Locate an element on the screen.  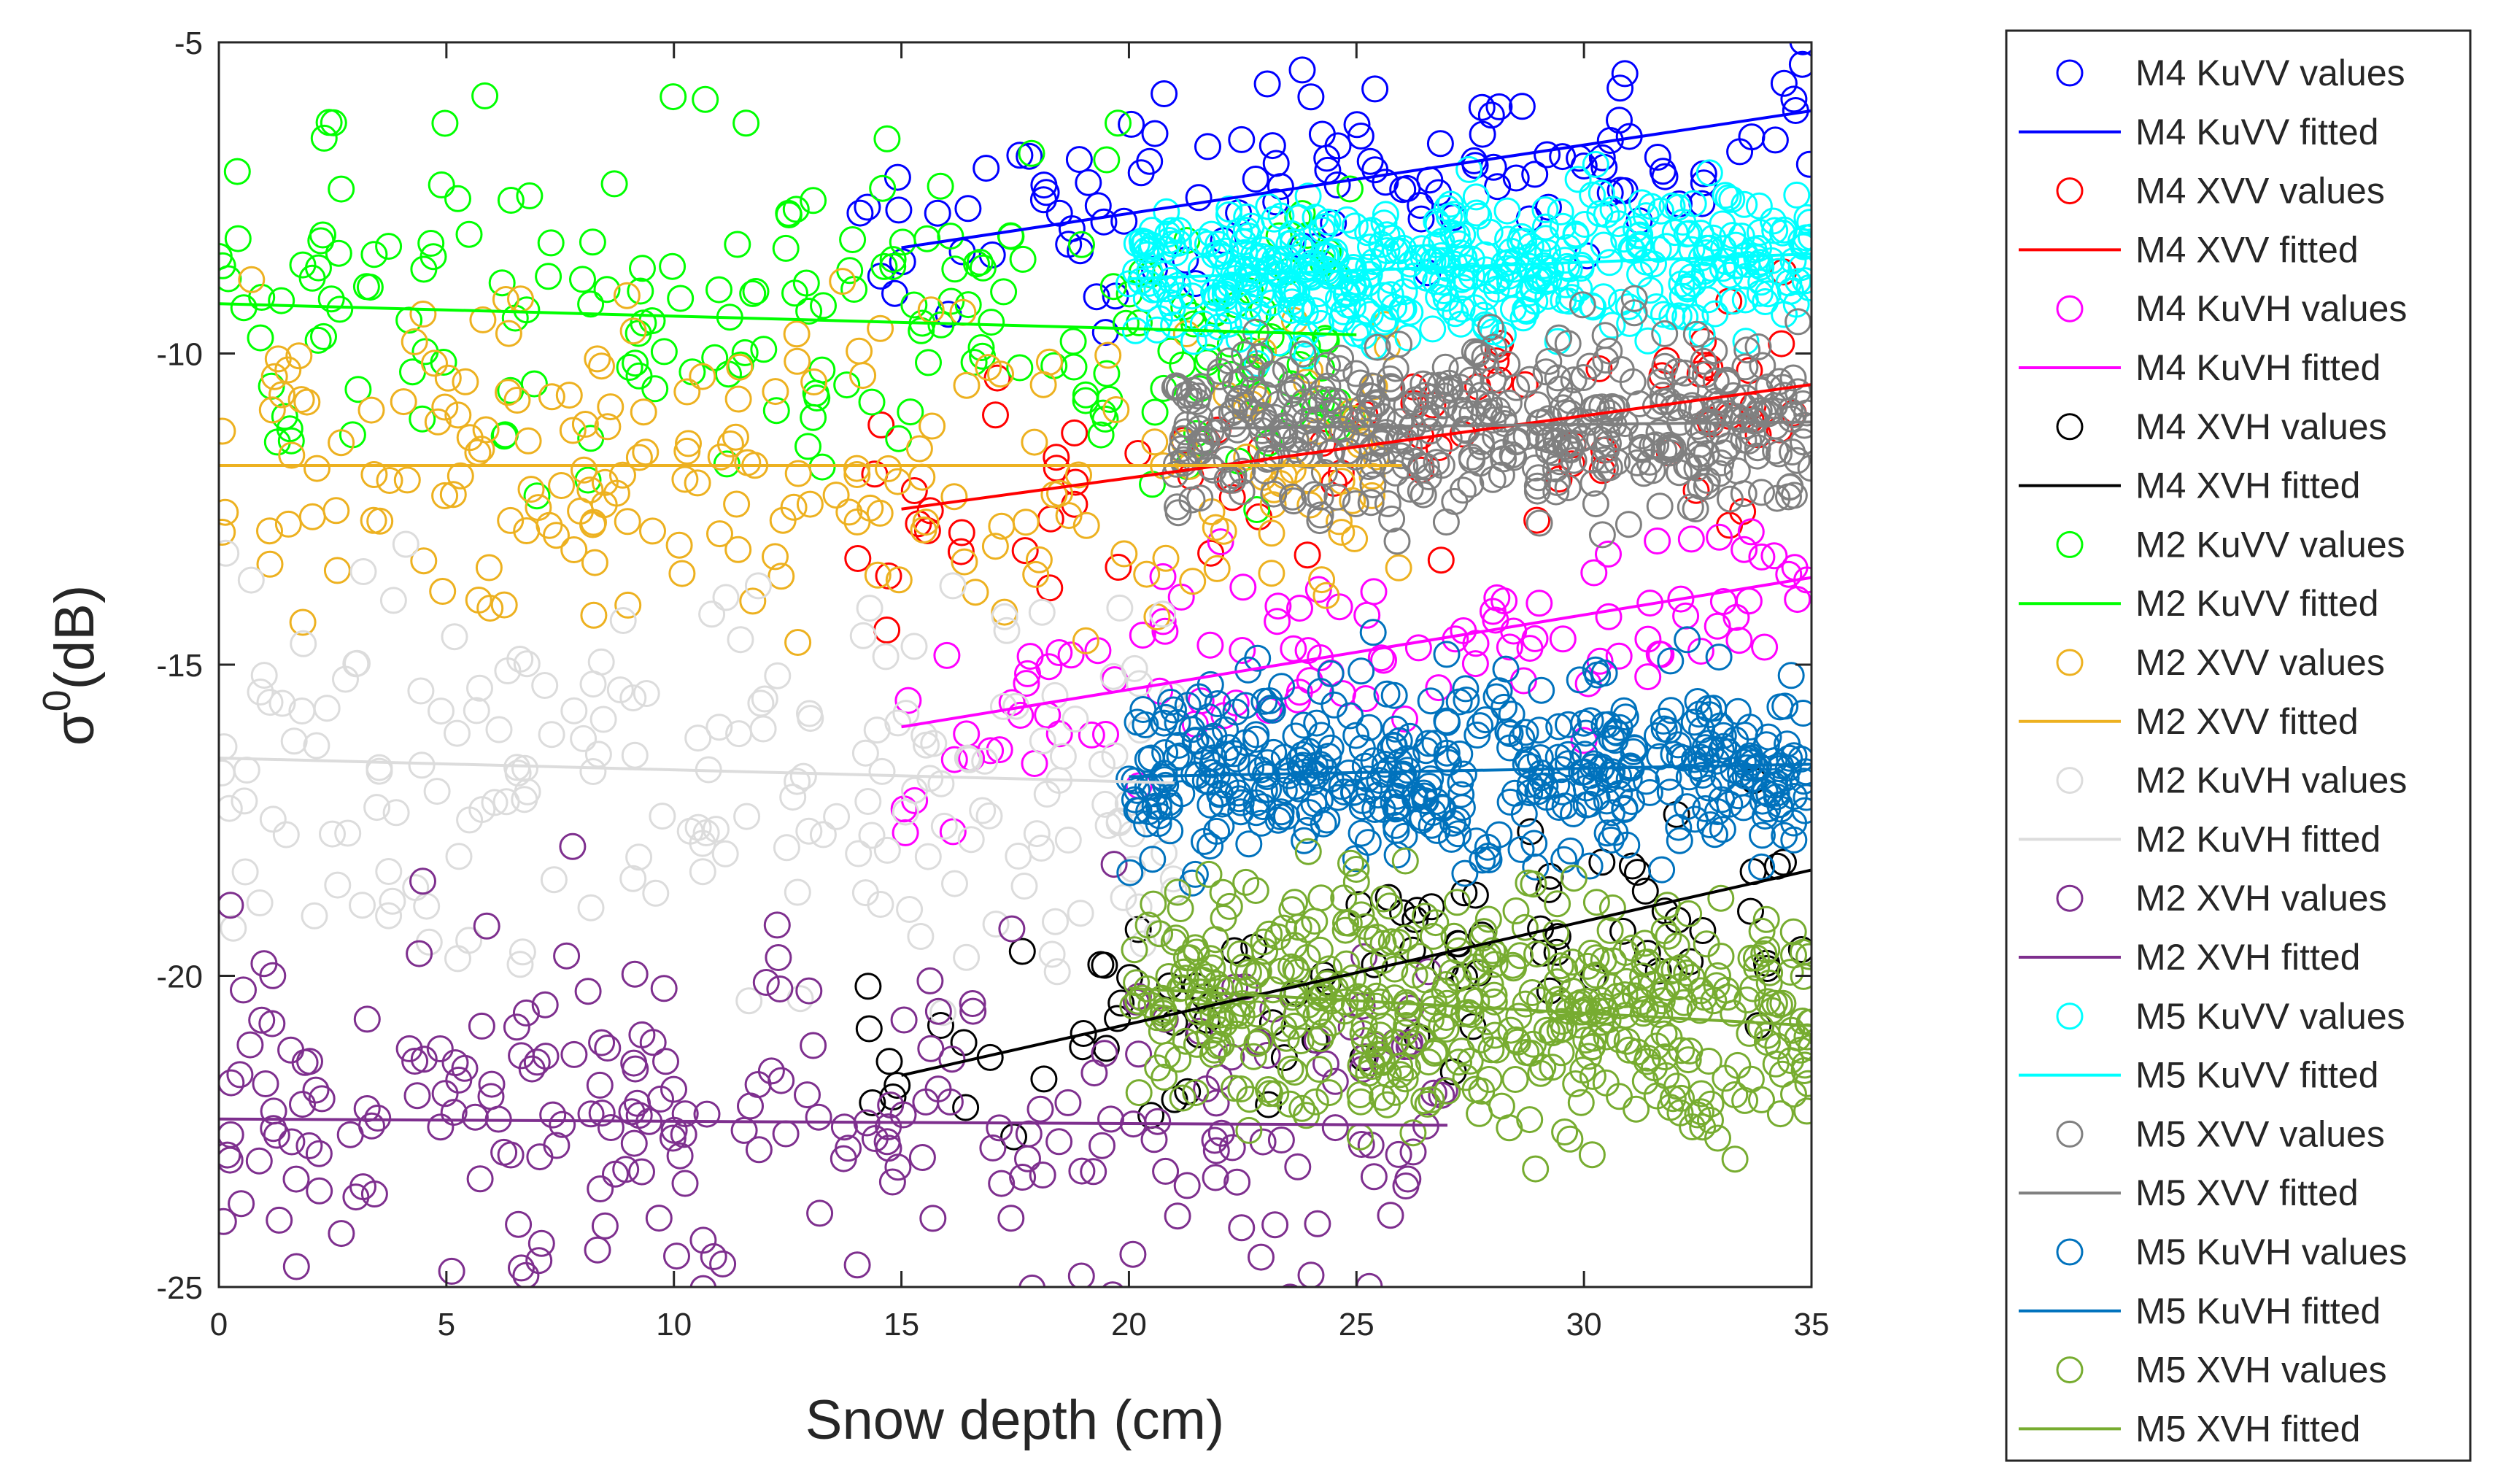
legend-label: M4 KuVH fitted is located at coordinates (2258, 367).